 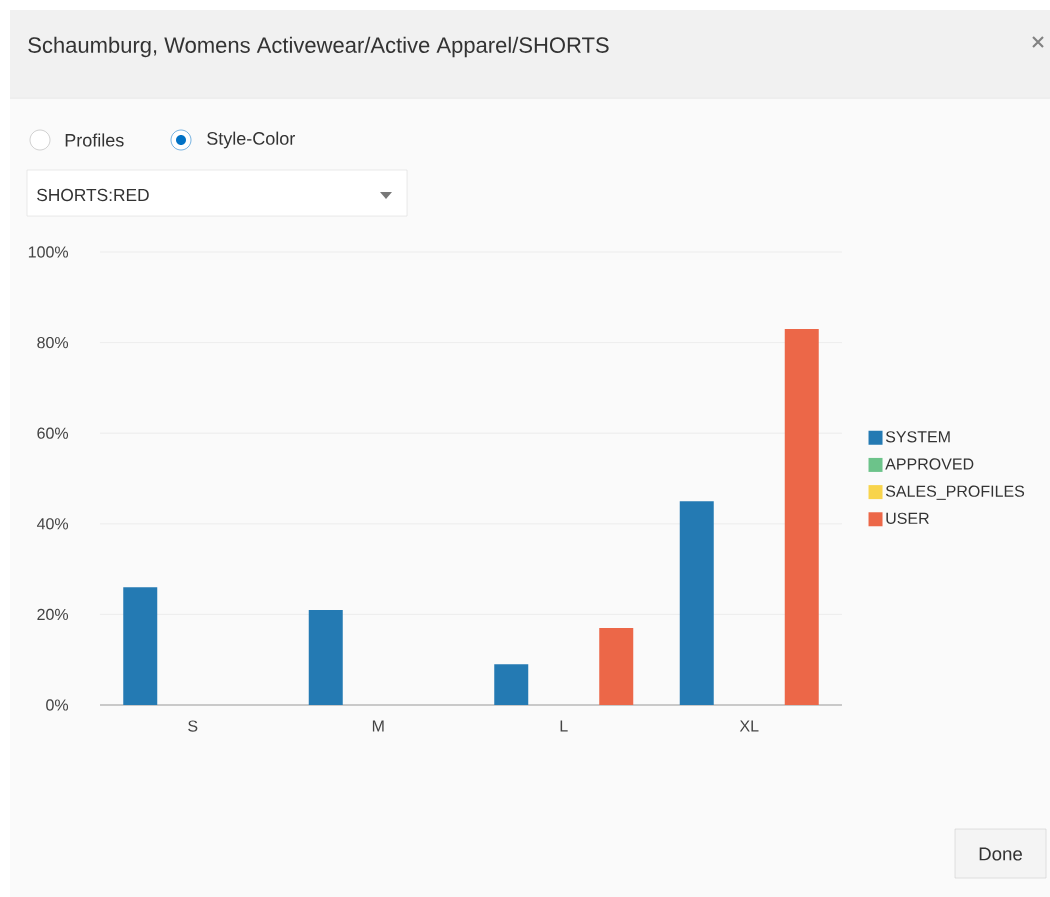 I want to click on y-tick-label: 0%, so click(x=57, y=705).